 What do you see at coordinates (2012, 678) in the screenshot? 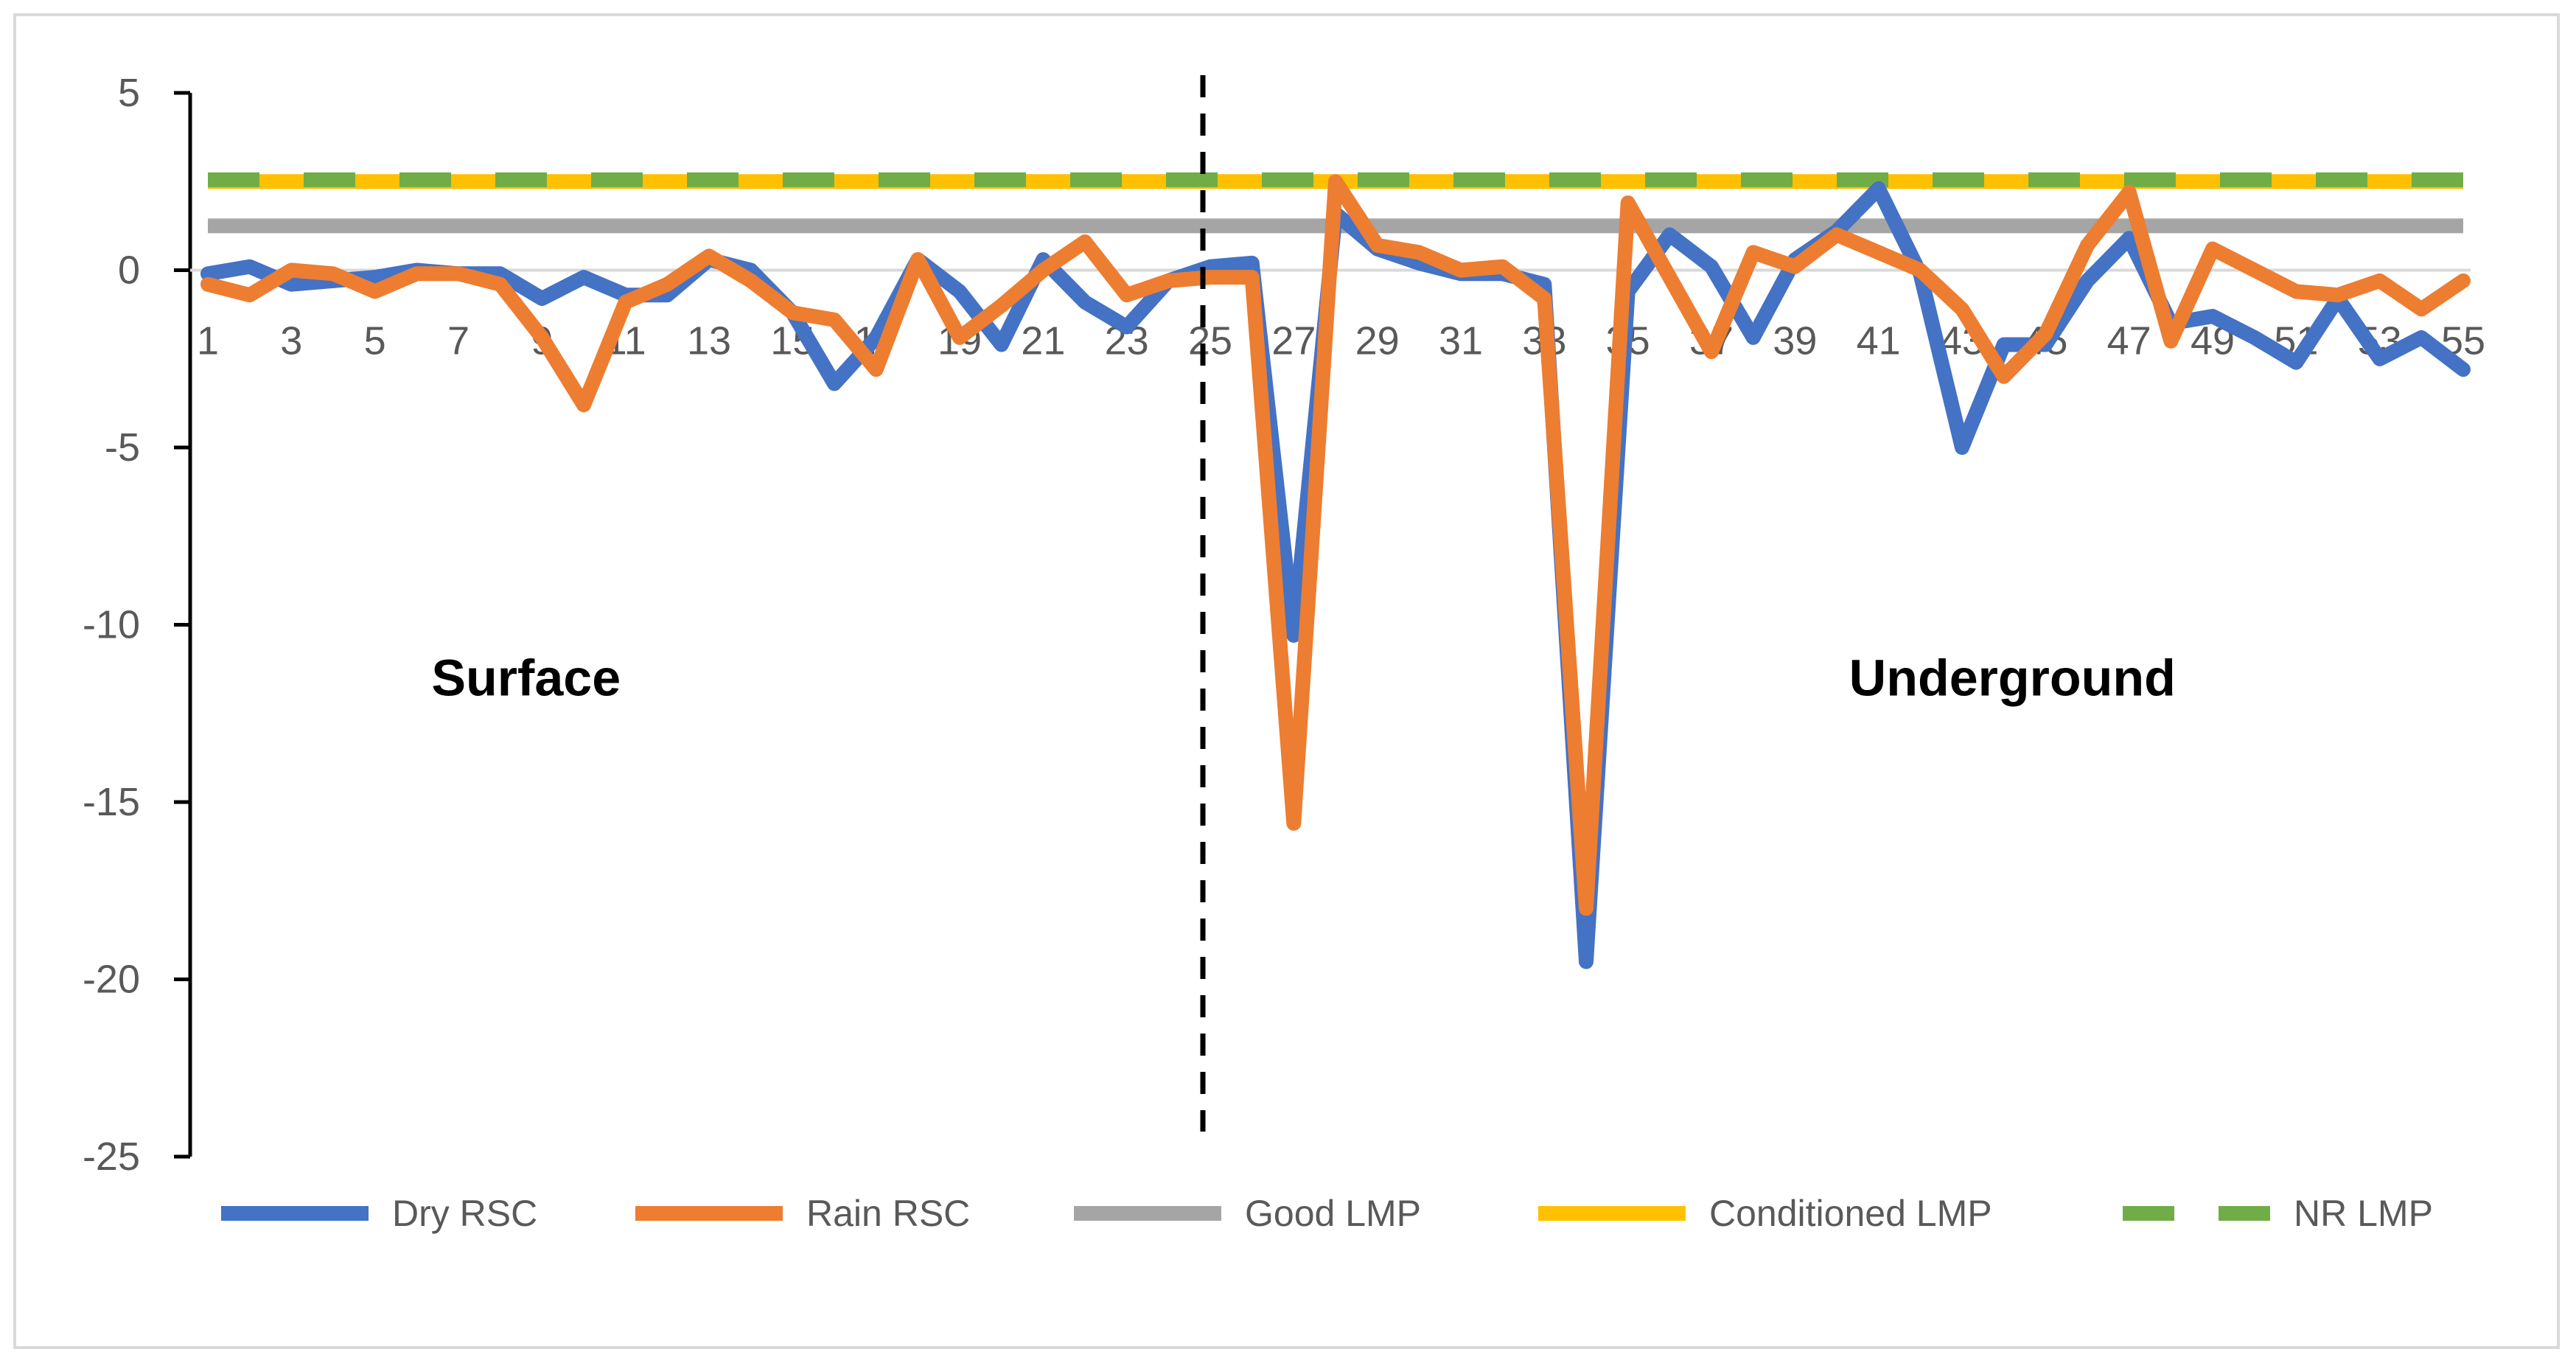
I see `annotation-underground: Underground` at bounding box center [2012, 678].